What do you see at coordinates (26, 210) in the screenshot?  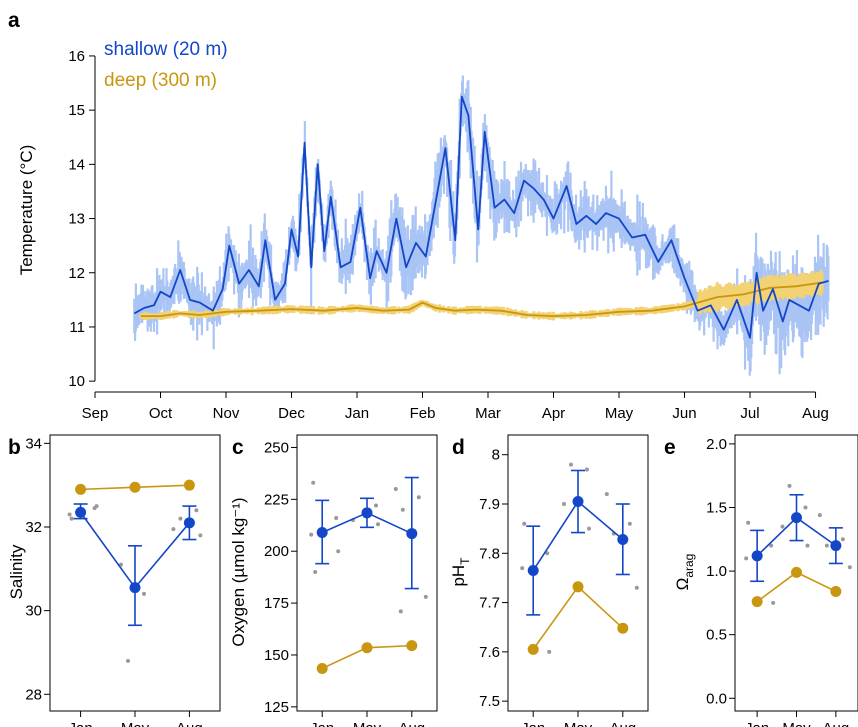 I see `panel-a-ylabel: Temperature (°C)` at bounding box center [26, 210].